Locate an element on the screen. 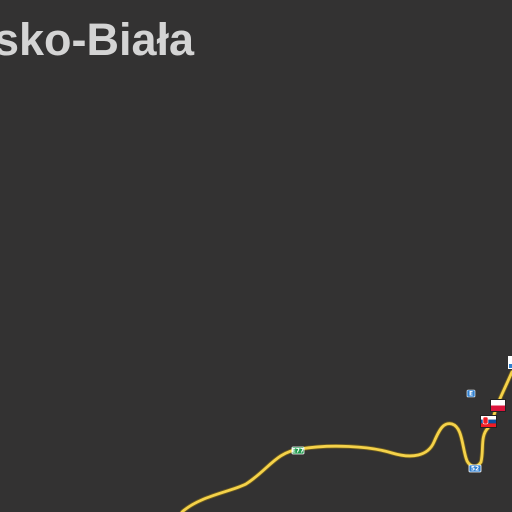 This screenshot has height=512, width=512. poland-flag-icon is located at coordinates (498, 405).